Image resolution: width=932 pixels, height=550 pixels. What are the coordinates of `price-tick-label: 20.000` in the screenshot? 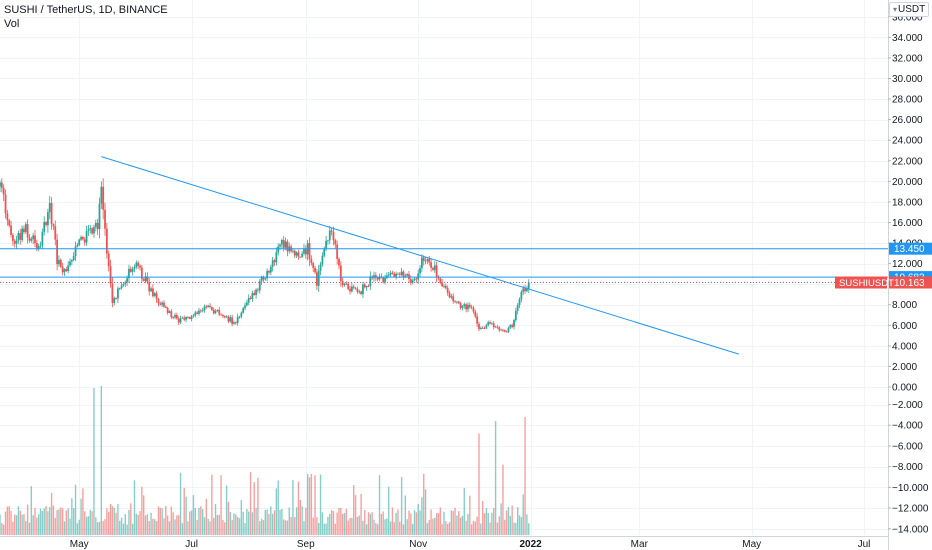 It's located at (907, 182).